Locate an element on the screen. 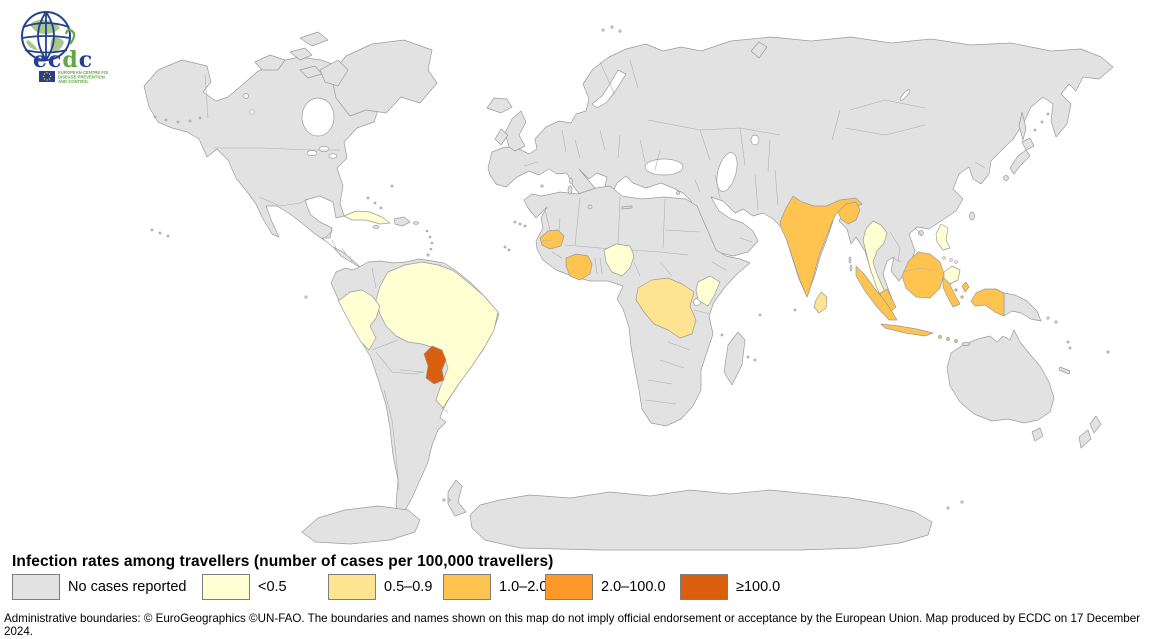 Image resolution: width=1160 pixels, height=639 pixels. eu-flag-icon is located at coordinates (47, 76).